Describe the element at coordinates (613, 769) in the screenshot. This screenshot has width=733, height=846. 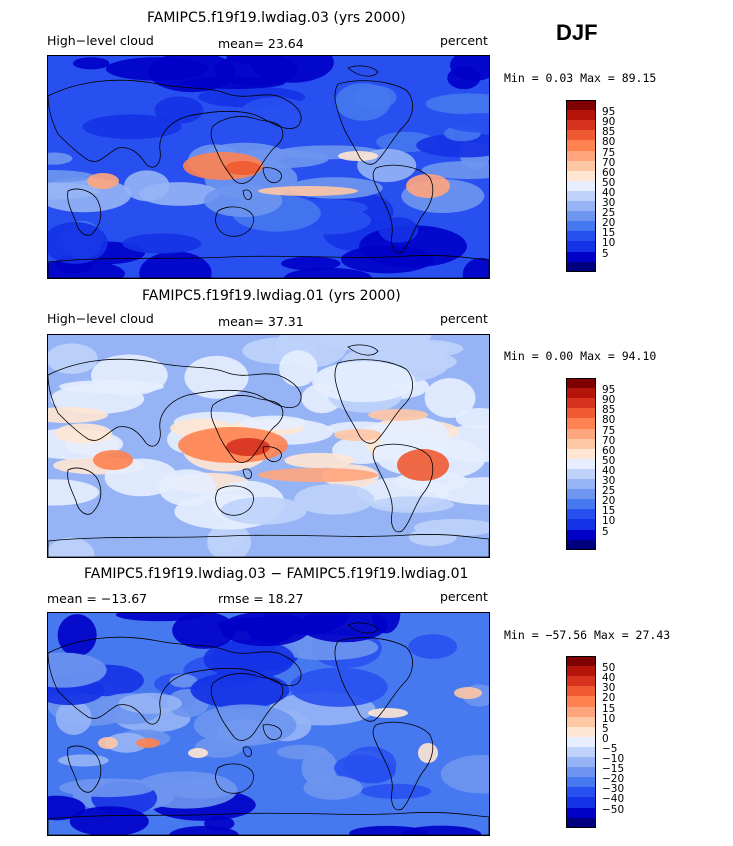
I see `colorbar-tick-label: −15` at that location.